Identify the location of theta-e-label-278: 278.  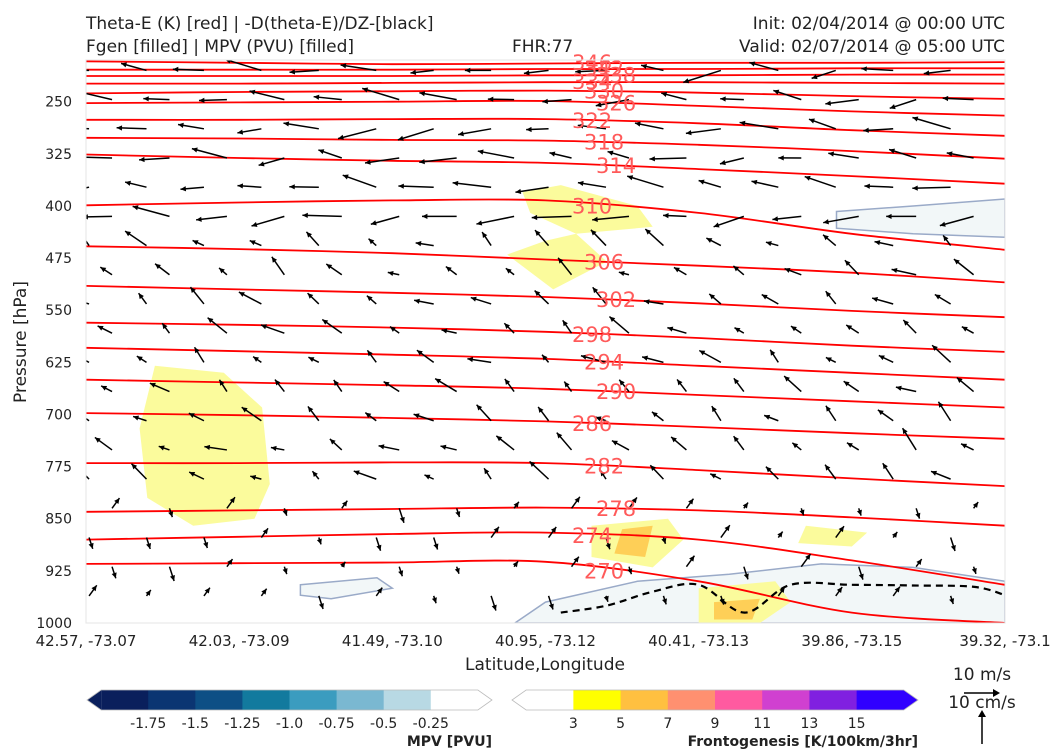
(616, 509).